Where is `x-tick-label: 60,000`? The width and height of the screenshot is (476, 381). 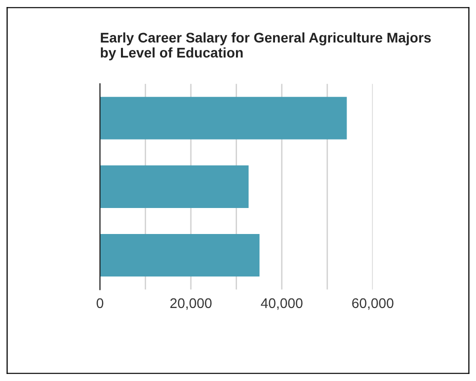 x-tick-label: 60,000 is located at coordinates (373, 304).